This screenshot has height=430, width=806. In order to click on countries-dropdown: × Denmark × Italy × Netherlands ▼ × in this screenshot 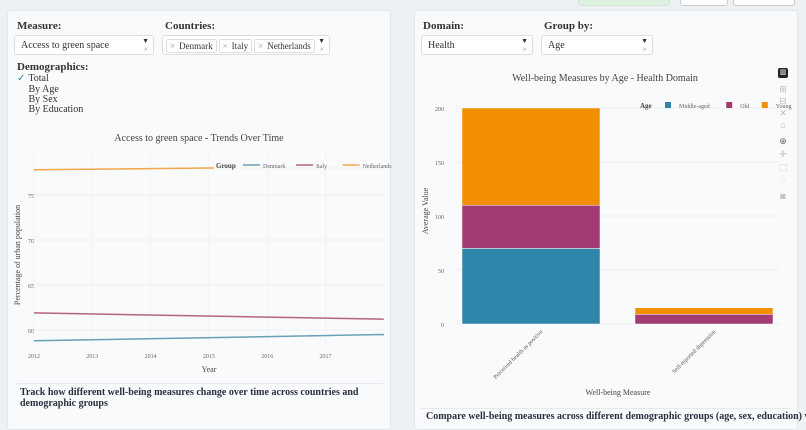, I will do `click(246, 45)`.